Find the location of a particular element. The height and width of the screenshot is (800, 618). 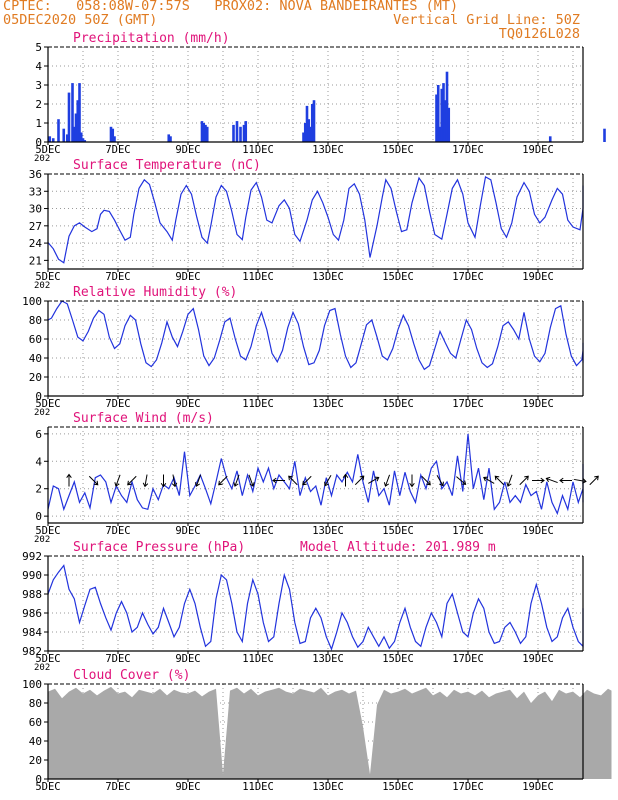

wind-xtick-label: 9DEC is located at coordinates (187, 531).